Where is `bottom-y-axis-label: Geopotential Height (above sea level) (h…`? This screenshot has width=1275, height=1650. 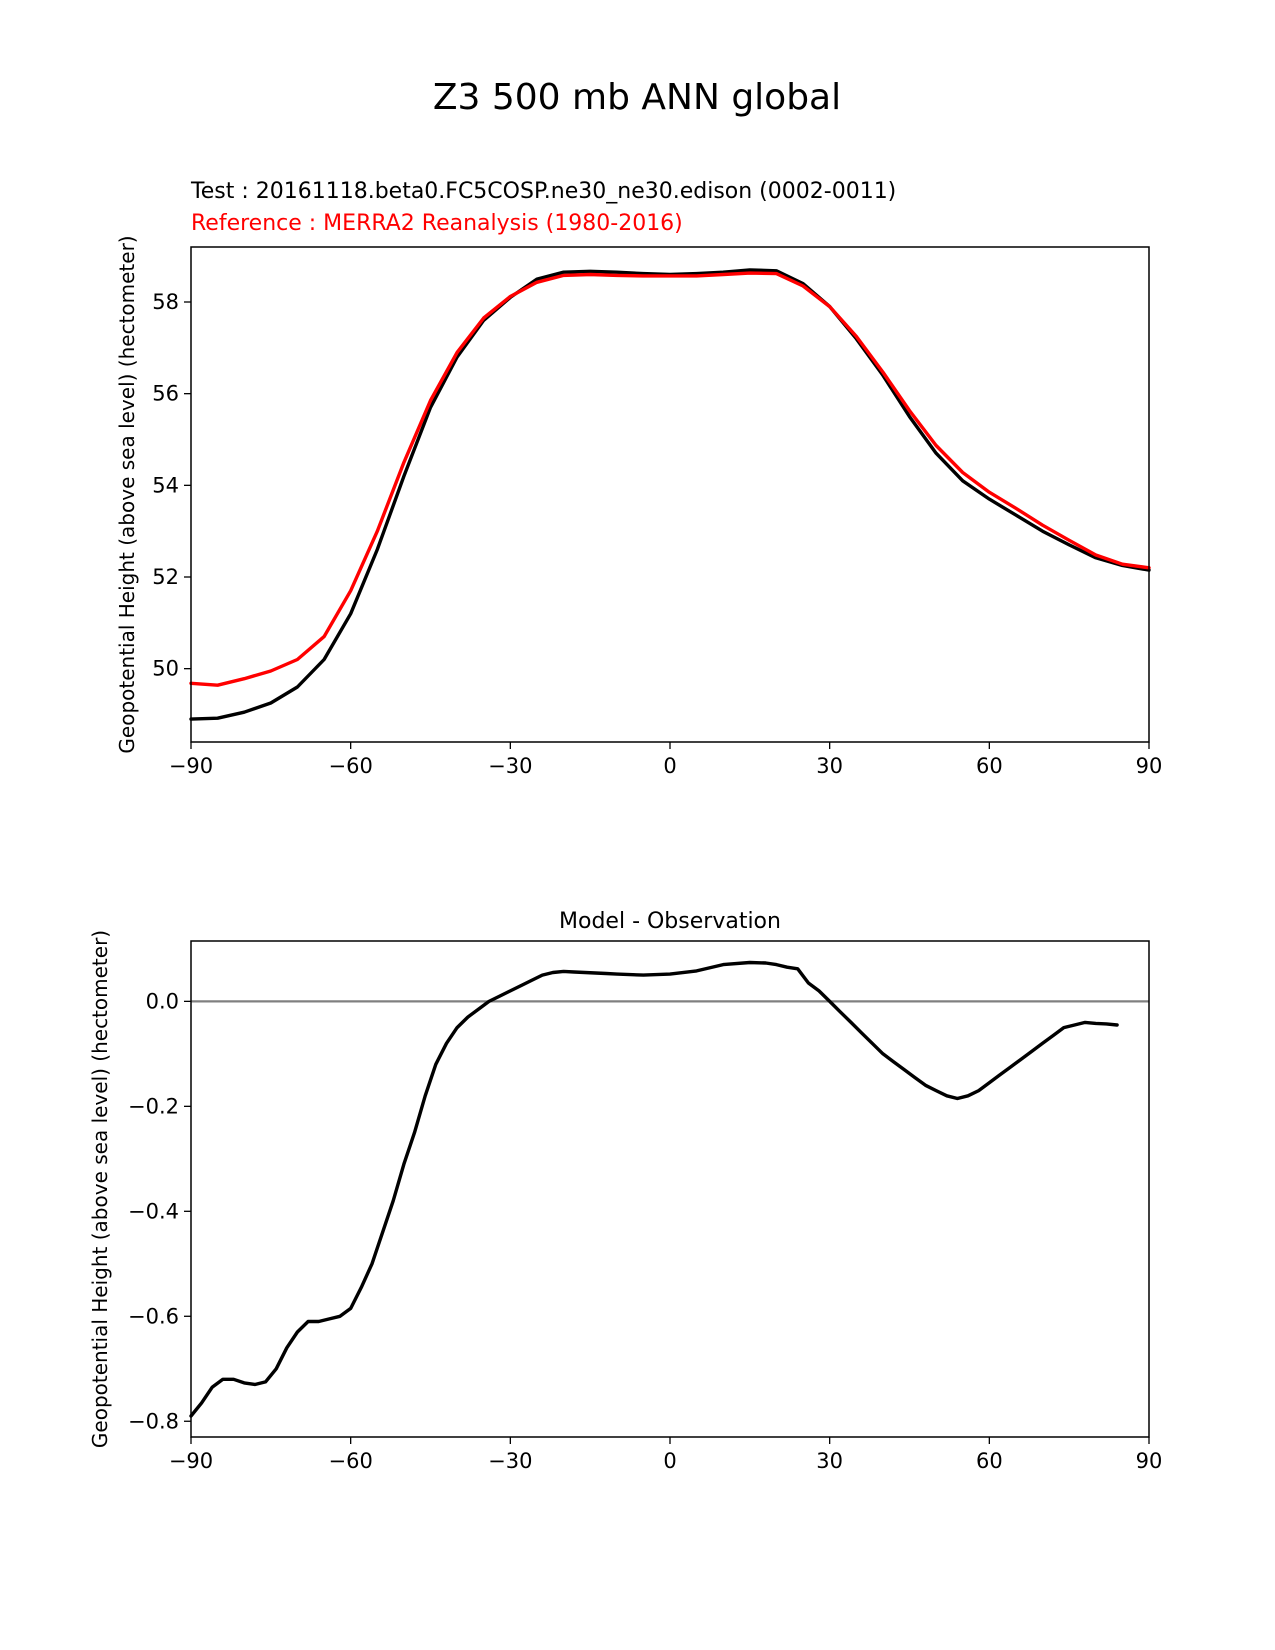 bottom-y-axis-label: Geopotential Height (above sea level) (h… is located at coordinates (100, 1189).